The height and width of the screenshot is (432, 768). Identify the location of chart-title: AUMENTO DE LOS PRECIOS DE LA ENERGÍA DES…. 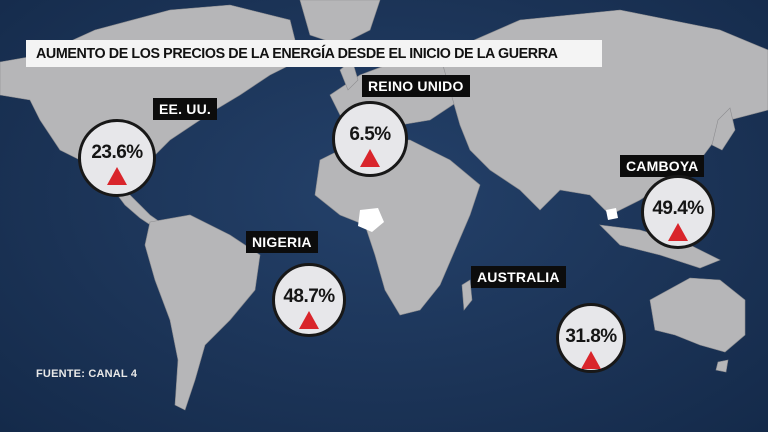
(314, 53).